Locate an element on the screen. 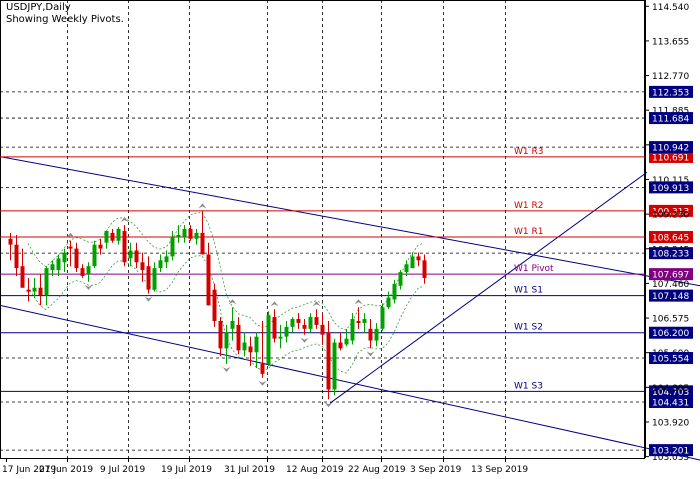 The image size is (700, 479). line-price-tag: 108.233 is located at coordinates (670, 255).